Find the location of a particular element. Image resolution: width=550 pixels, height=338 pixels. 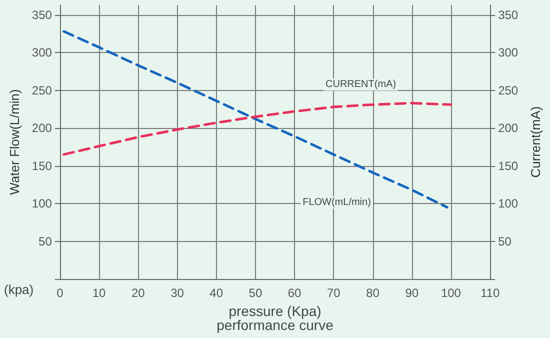

x-tick-label: 20 is located at coordinates (138, 293).